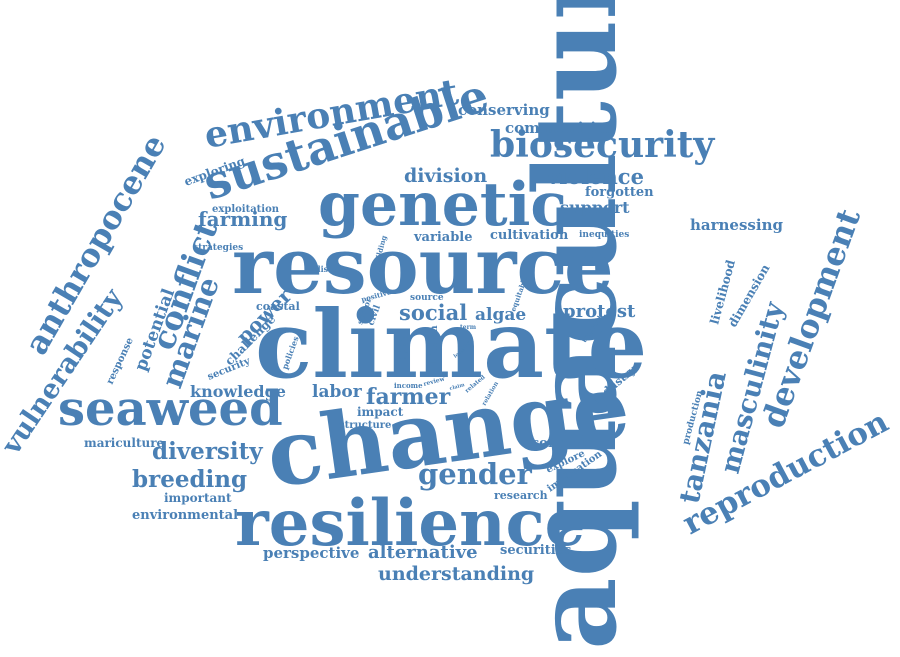 This screenshot has width=900, height=657. What do you see at coordinates (427, 298) in the screenshot?
I see `word-source: source` at bounding box center [427, 298].